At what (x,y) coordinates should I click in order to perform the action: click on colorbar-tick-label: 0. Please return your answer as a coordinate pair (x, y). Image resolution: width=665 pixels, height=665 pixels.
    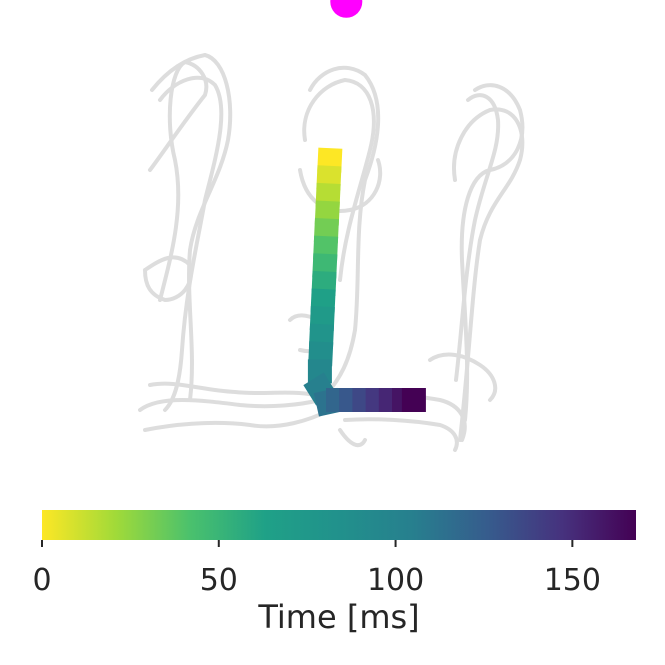
    Looking at the image, I should click on (41, 580).